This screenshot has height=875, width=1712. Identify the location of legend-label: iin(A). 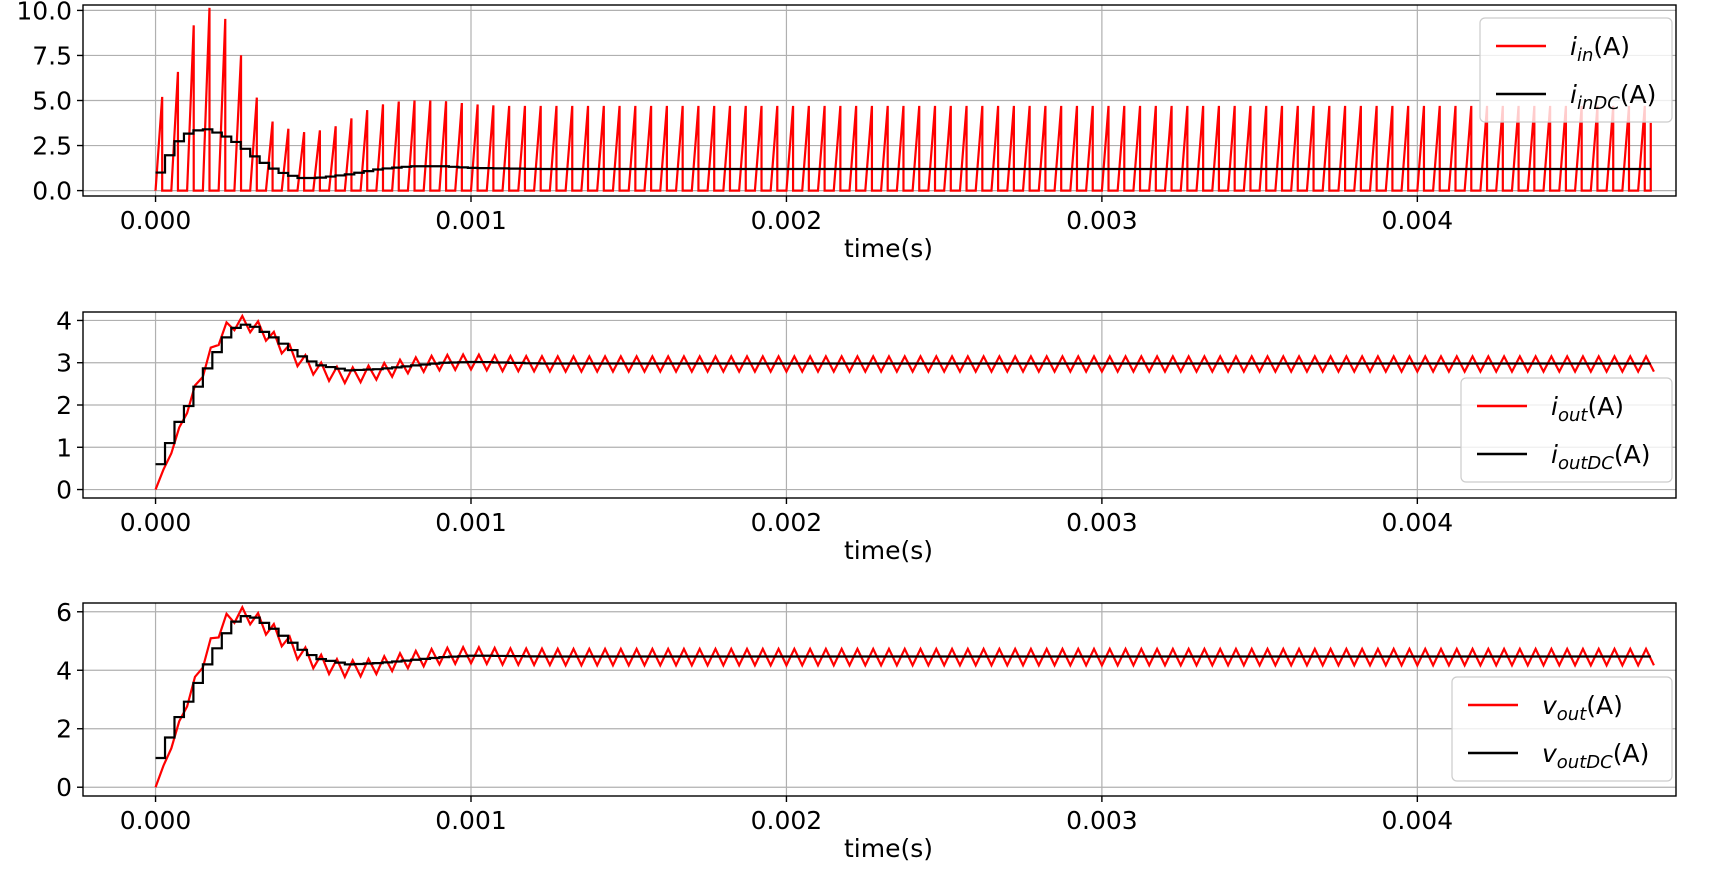
(1600, 49).